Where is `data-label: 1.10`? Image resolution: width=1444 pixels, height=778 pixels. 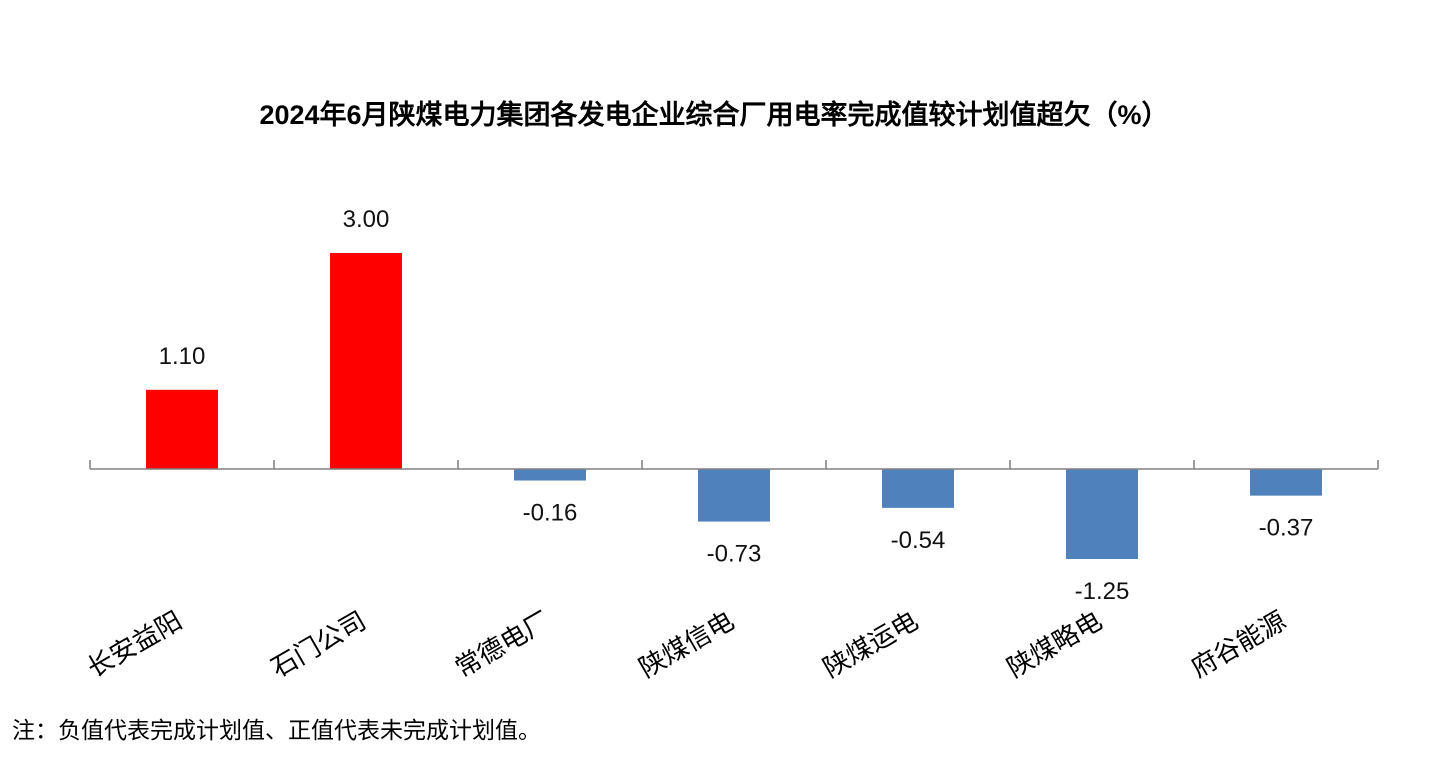
data-label: 1.10 is located at coordinates (182, 356).